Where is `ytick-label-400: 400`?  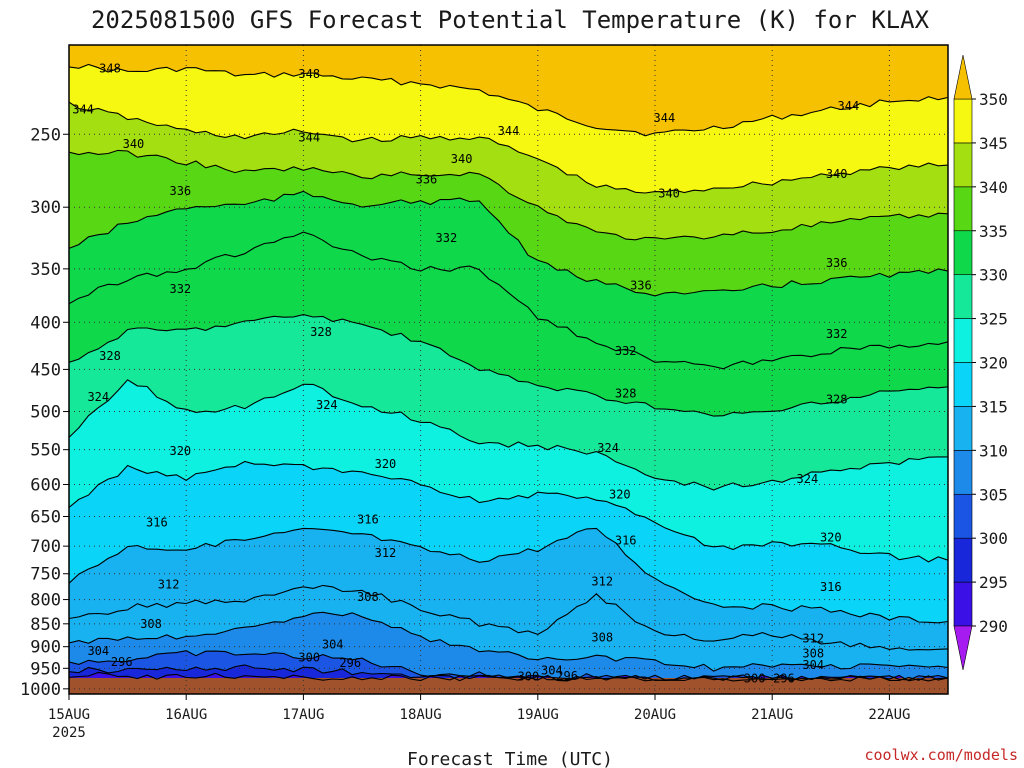
ytick-label-400: 400 is located at coordinates (45, 323).